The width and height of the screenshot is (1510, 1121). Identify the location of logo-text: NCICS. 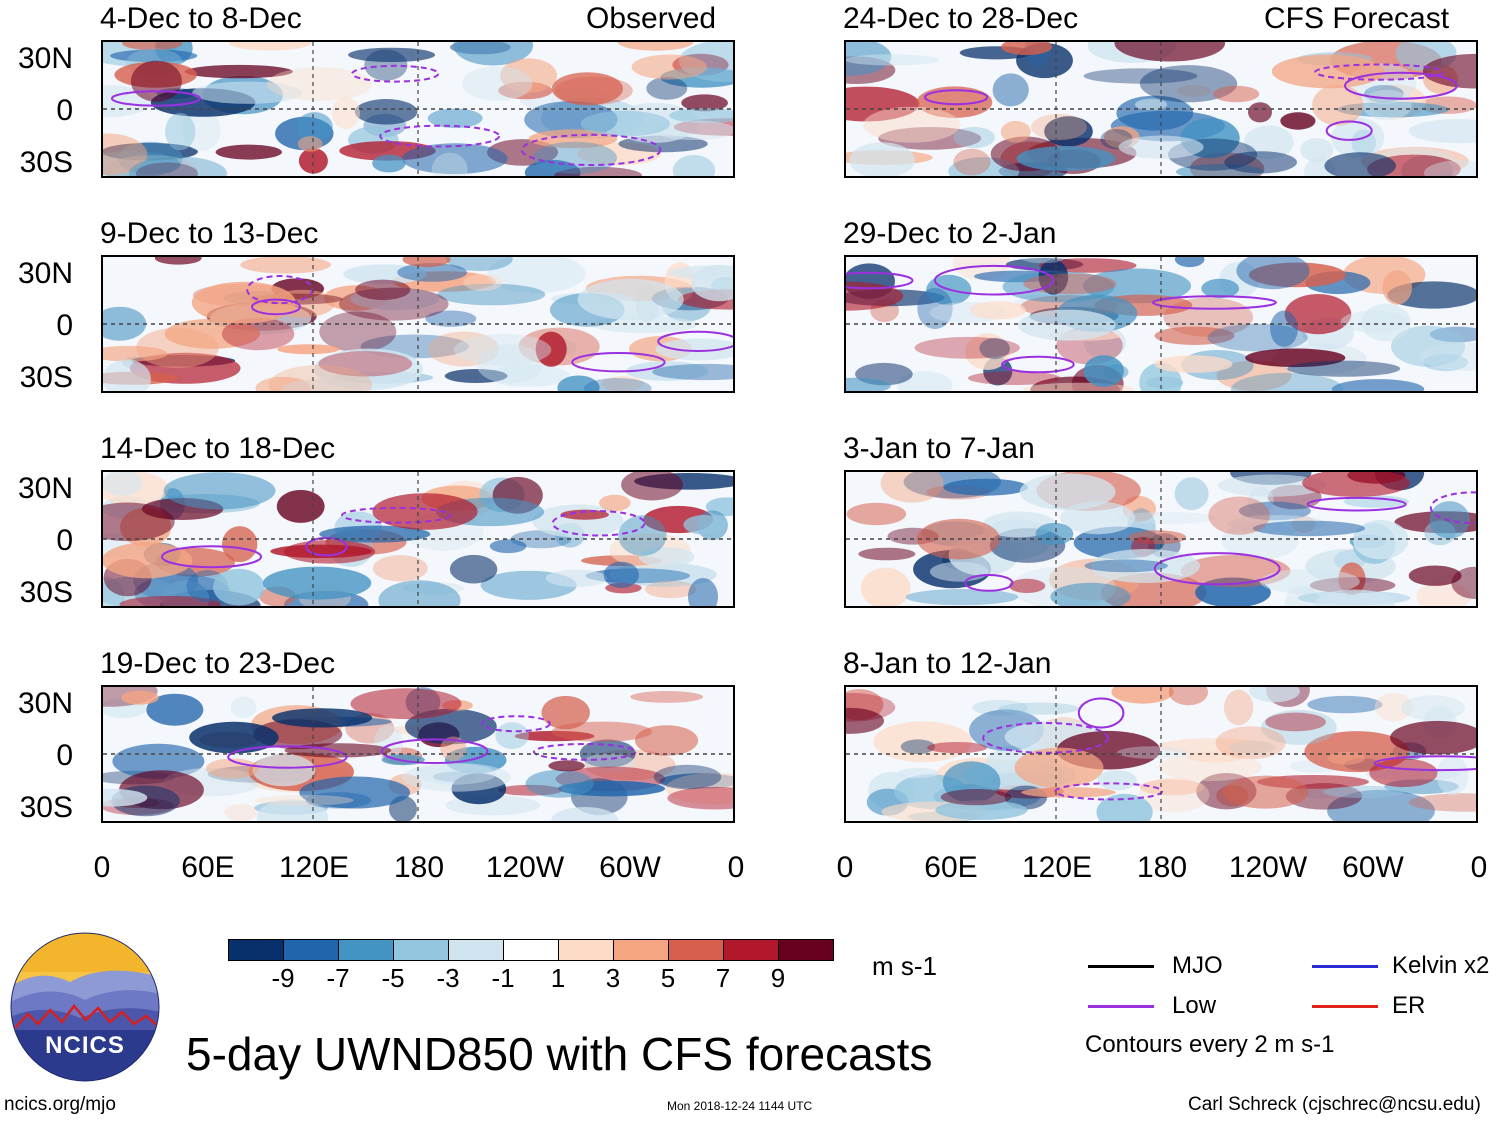
(85, 1045).